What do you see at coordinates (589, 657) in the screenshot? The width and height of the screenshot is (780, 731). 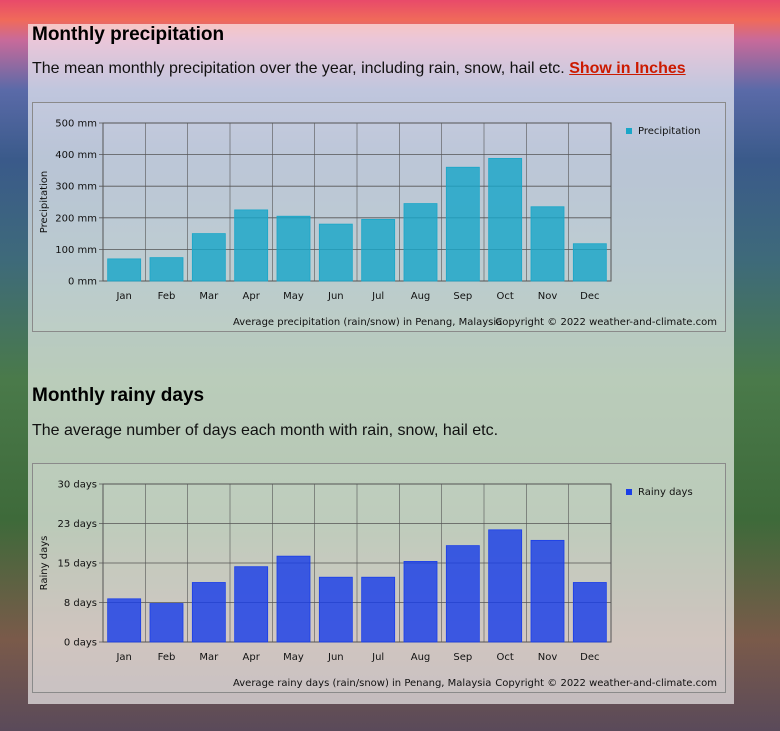 I see `rainy-xtick-label: Dec` at bounding box center [589, 657].